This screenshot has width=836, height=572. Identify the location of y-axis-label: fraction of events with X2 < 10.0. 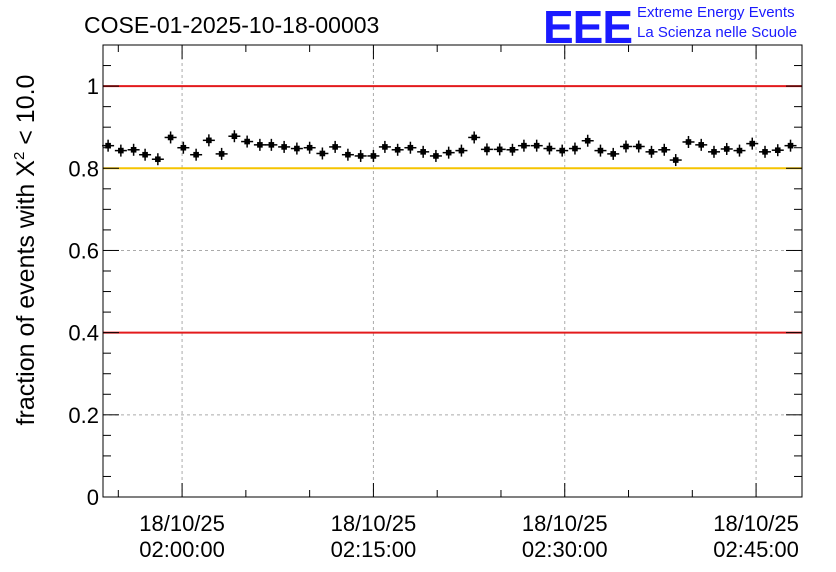
(25, 250).